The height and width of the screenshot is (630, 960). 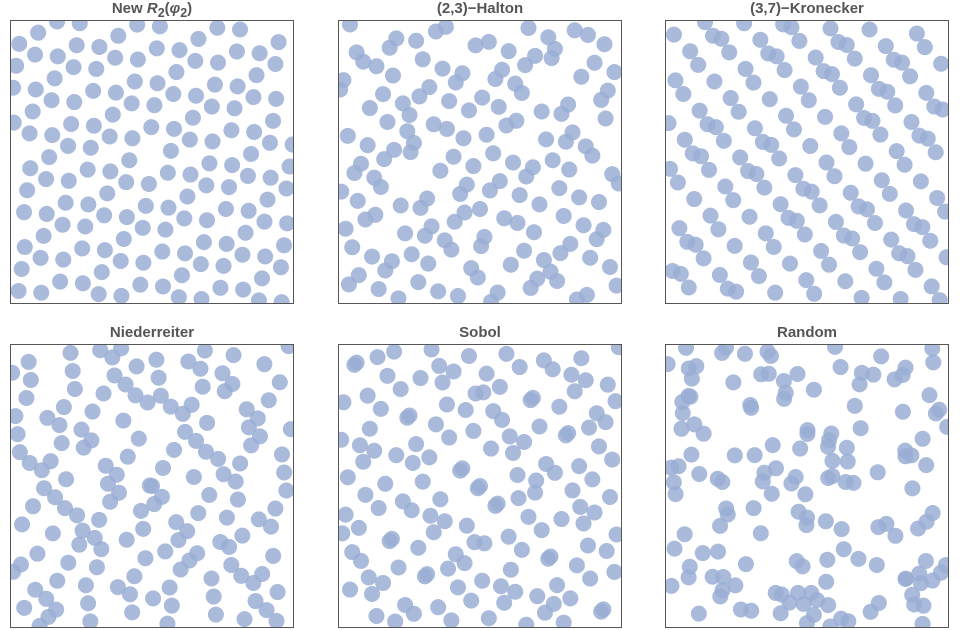 I want to click on title-part: 2, so click(x=161, y=13).